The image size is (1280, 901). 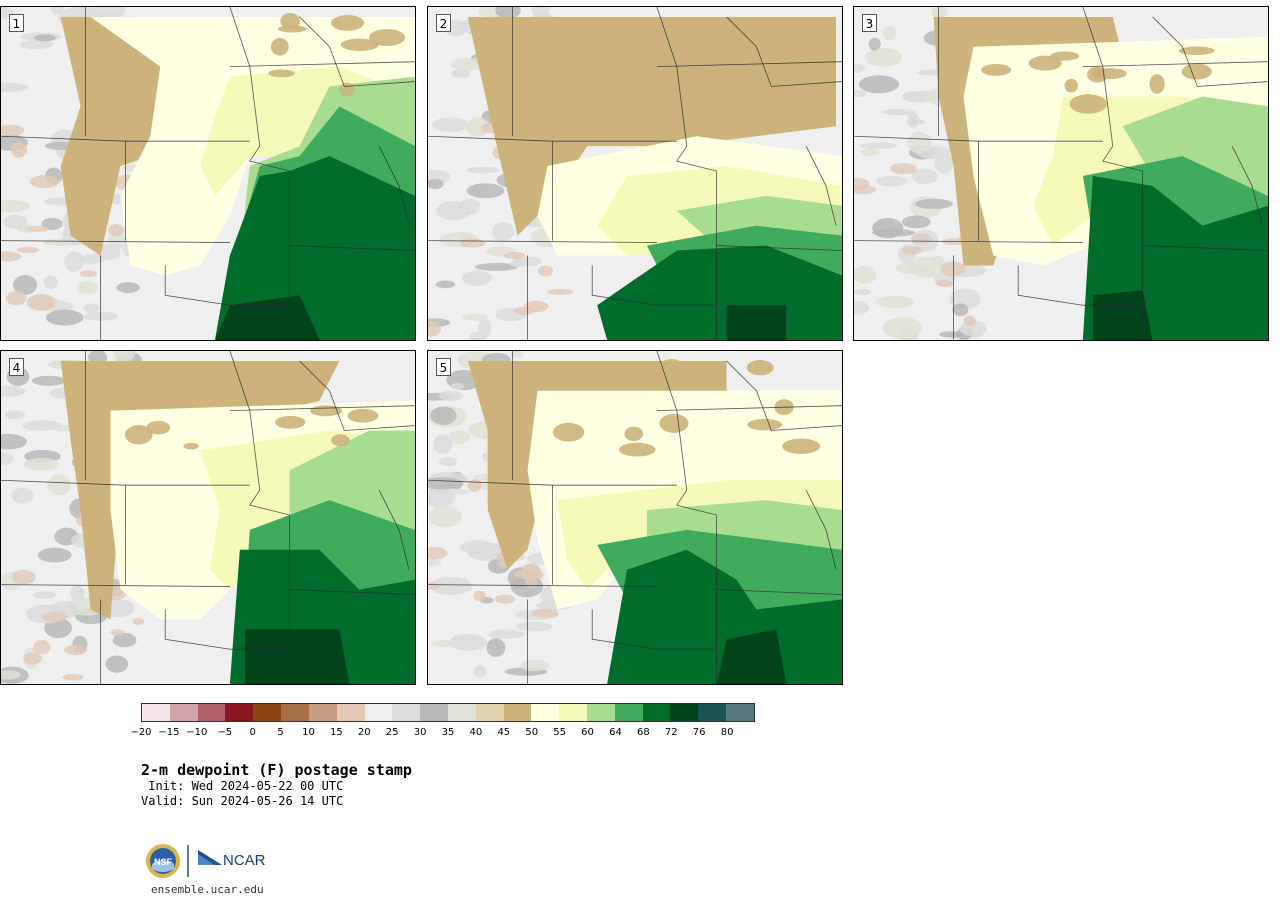 I want to click on map-panel-3: 3, so click(x=1061, y=173).